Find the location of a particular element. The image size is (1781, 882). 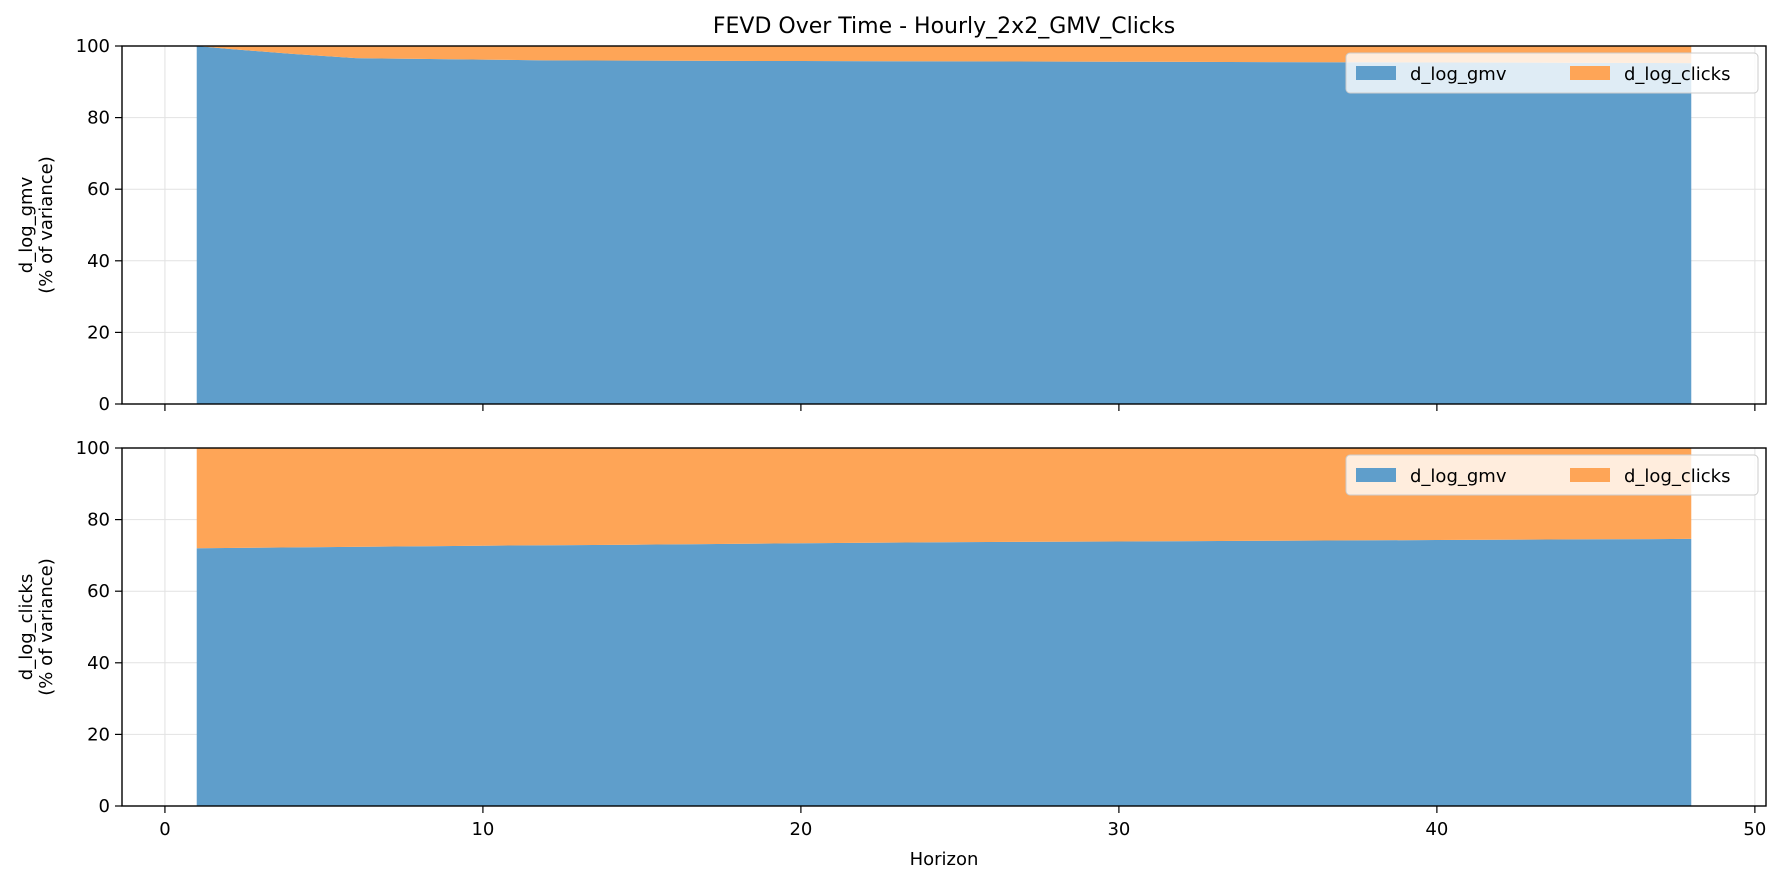

x-tick-label: 30 is located at coordinates (1118, 829).